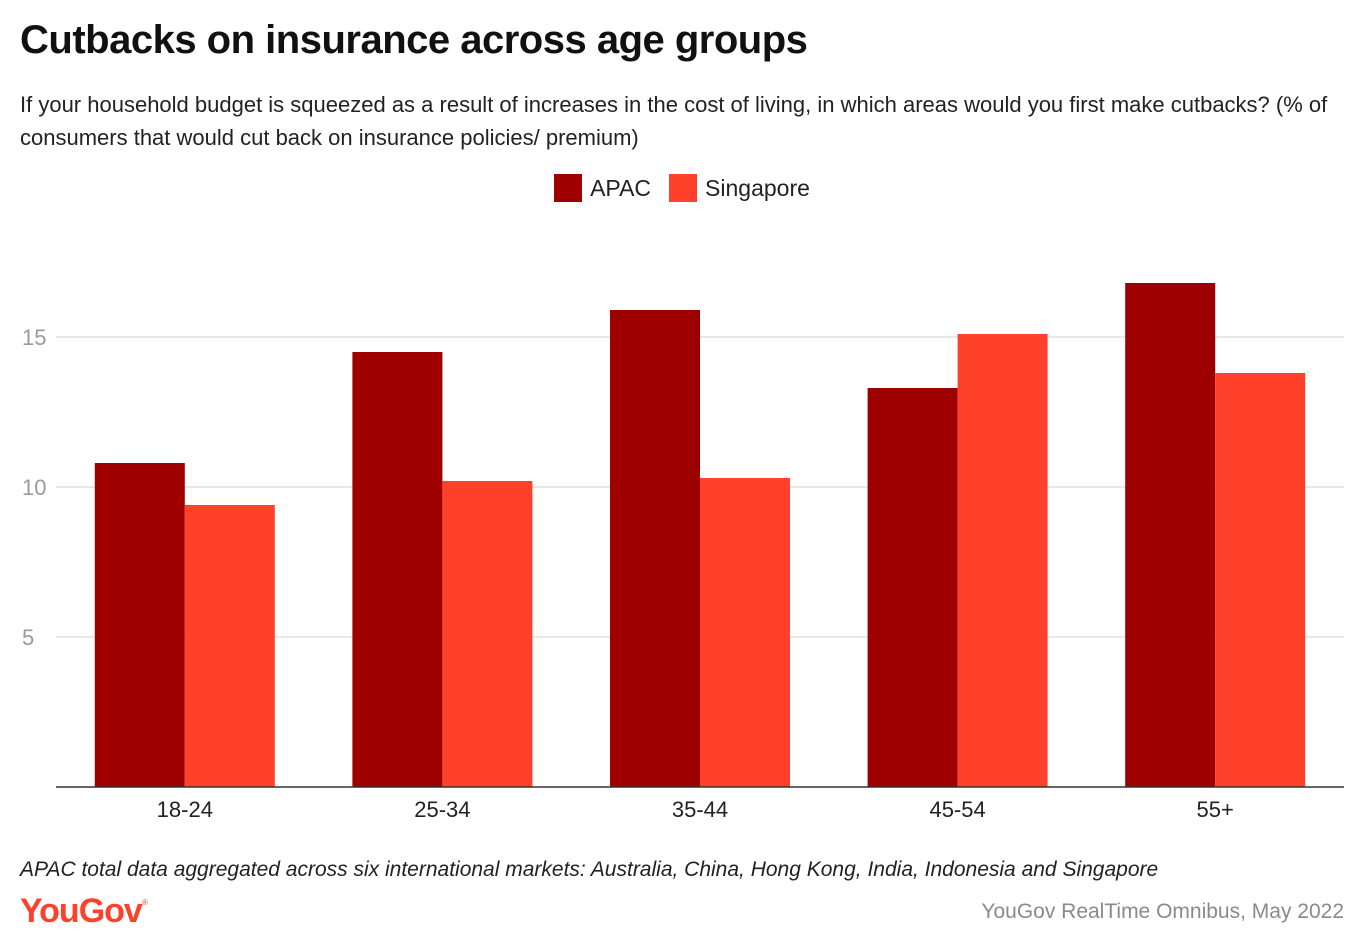 This screenshot has height=952, width=1364. I want to click on yougov-logo: YouGov®, so click(84, 911).